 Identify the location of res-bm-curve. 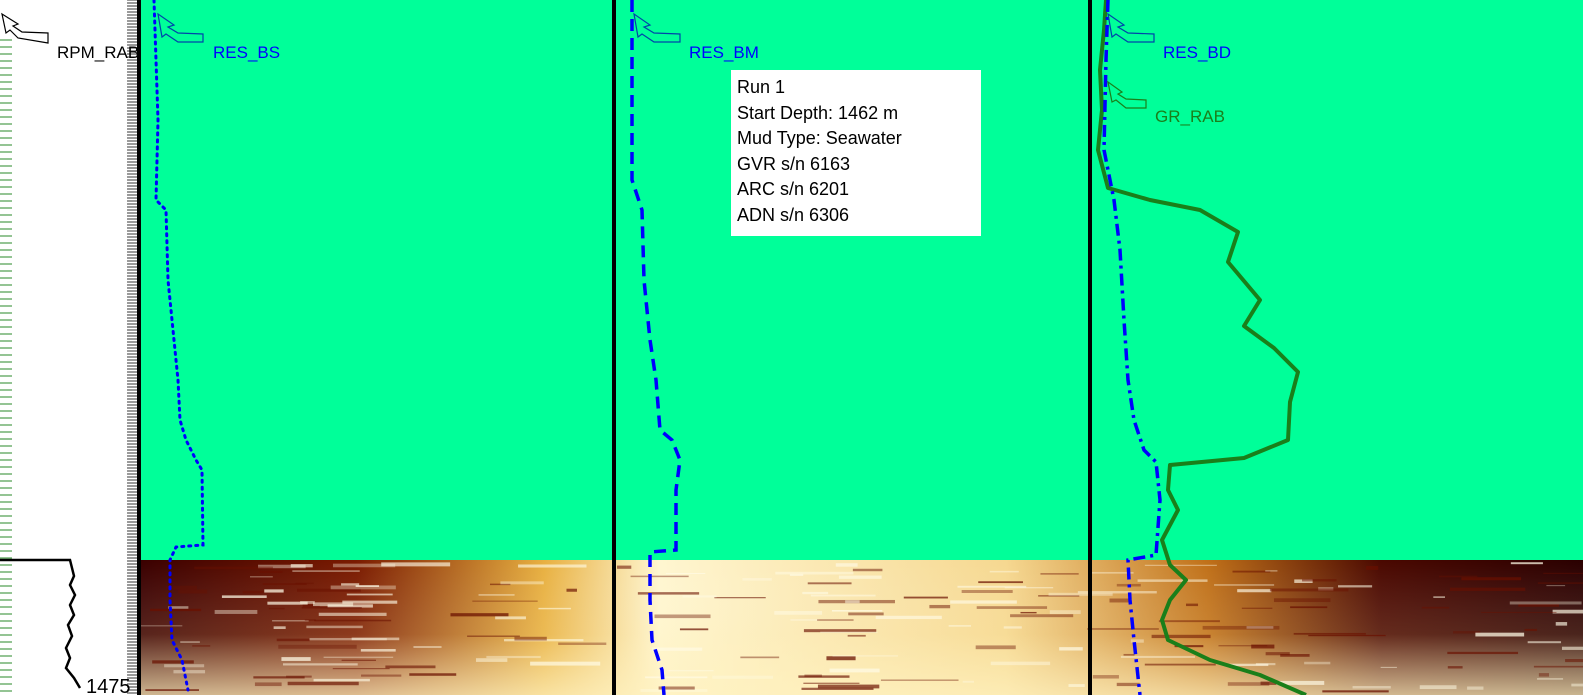
(656, 347).